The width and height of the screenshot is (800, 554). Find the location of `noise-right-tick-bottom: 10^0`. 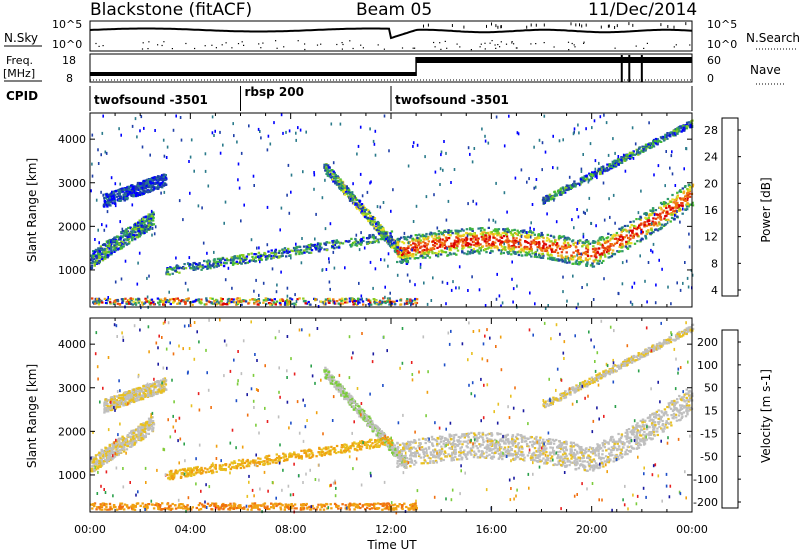

noise-right-tick-bottom: 10^0 is located at coordinates (722, 44).